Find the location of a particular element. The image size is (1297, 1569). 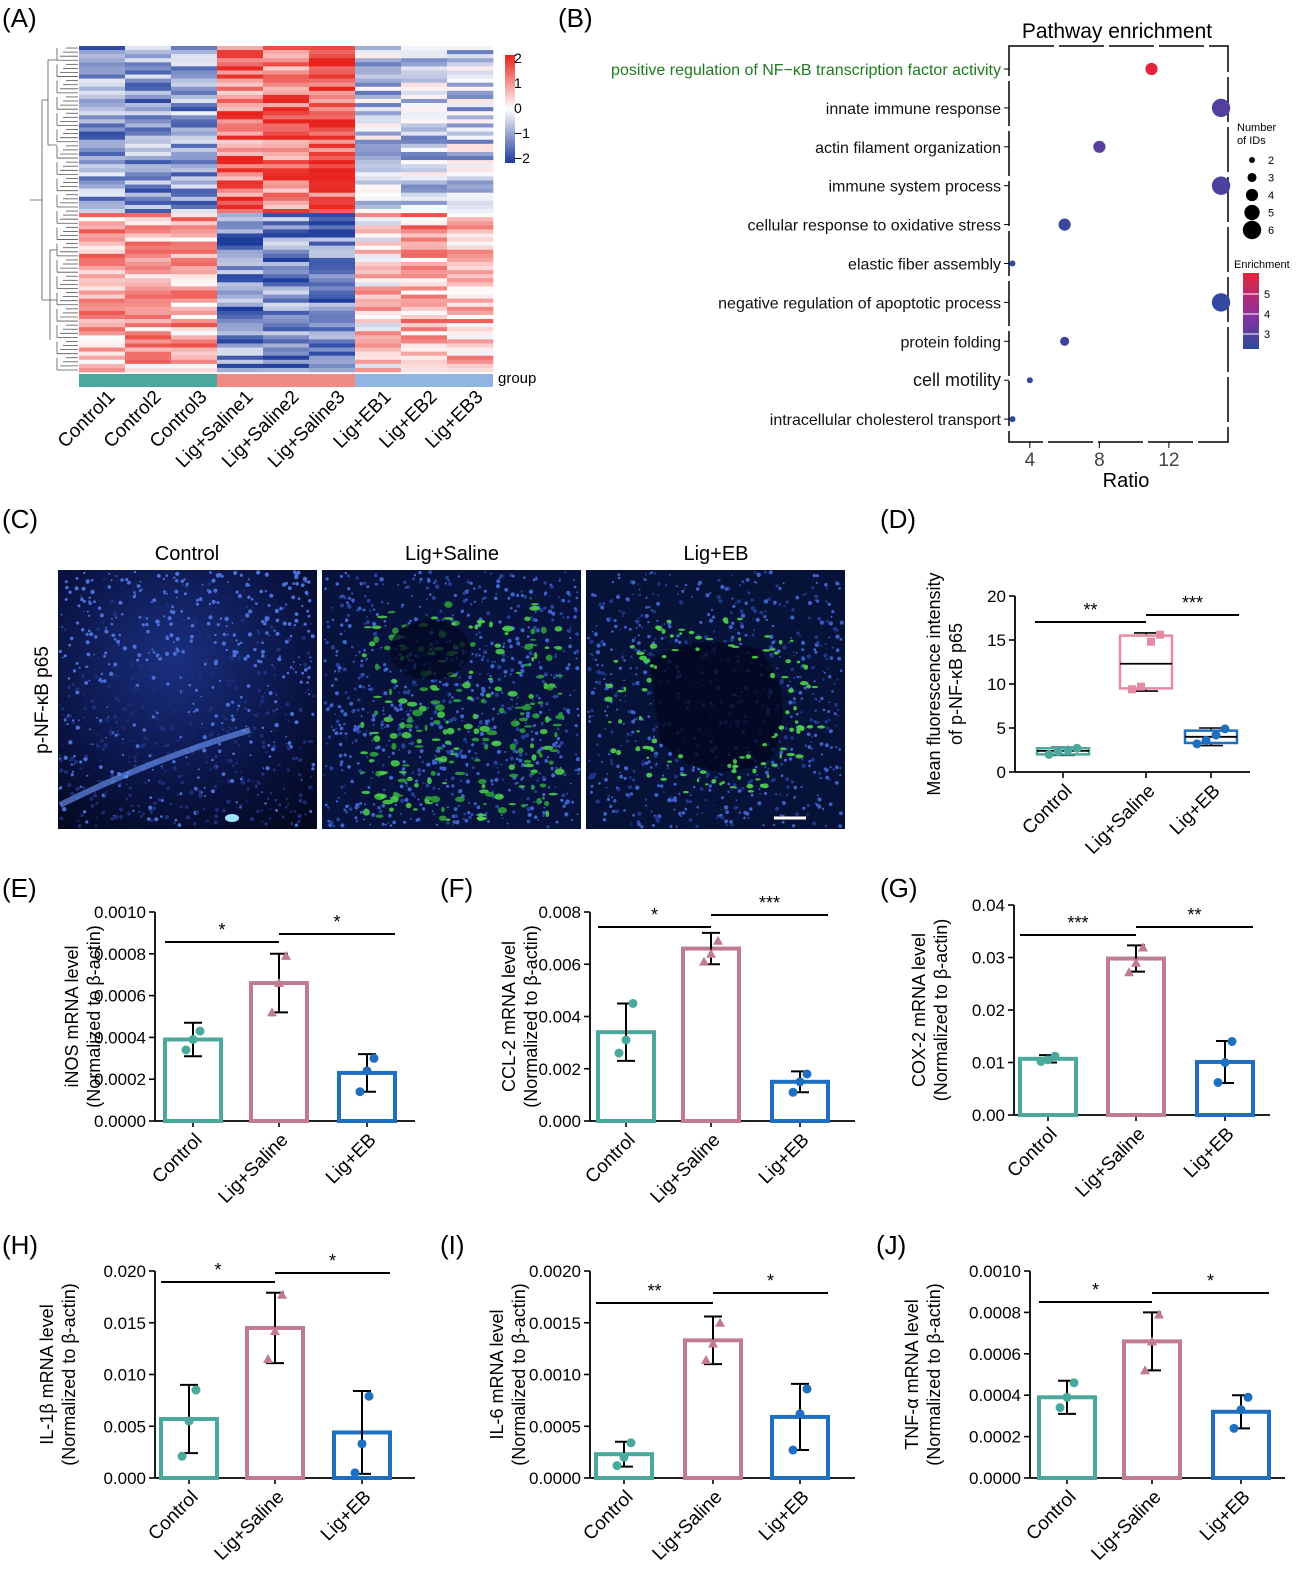

y-tick-label: 0.015 is located at coordinates (124, 1323).